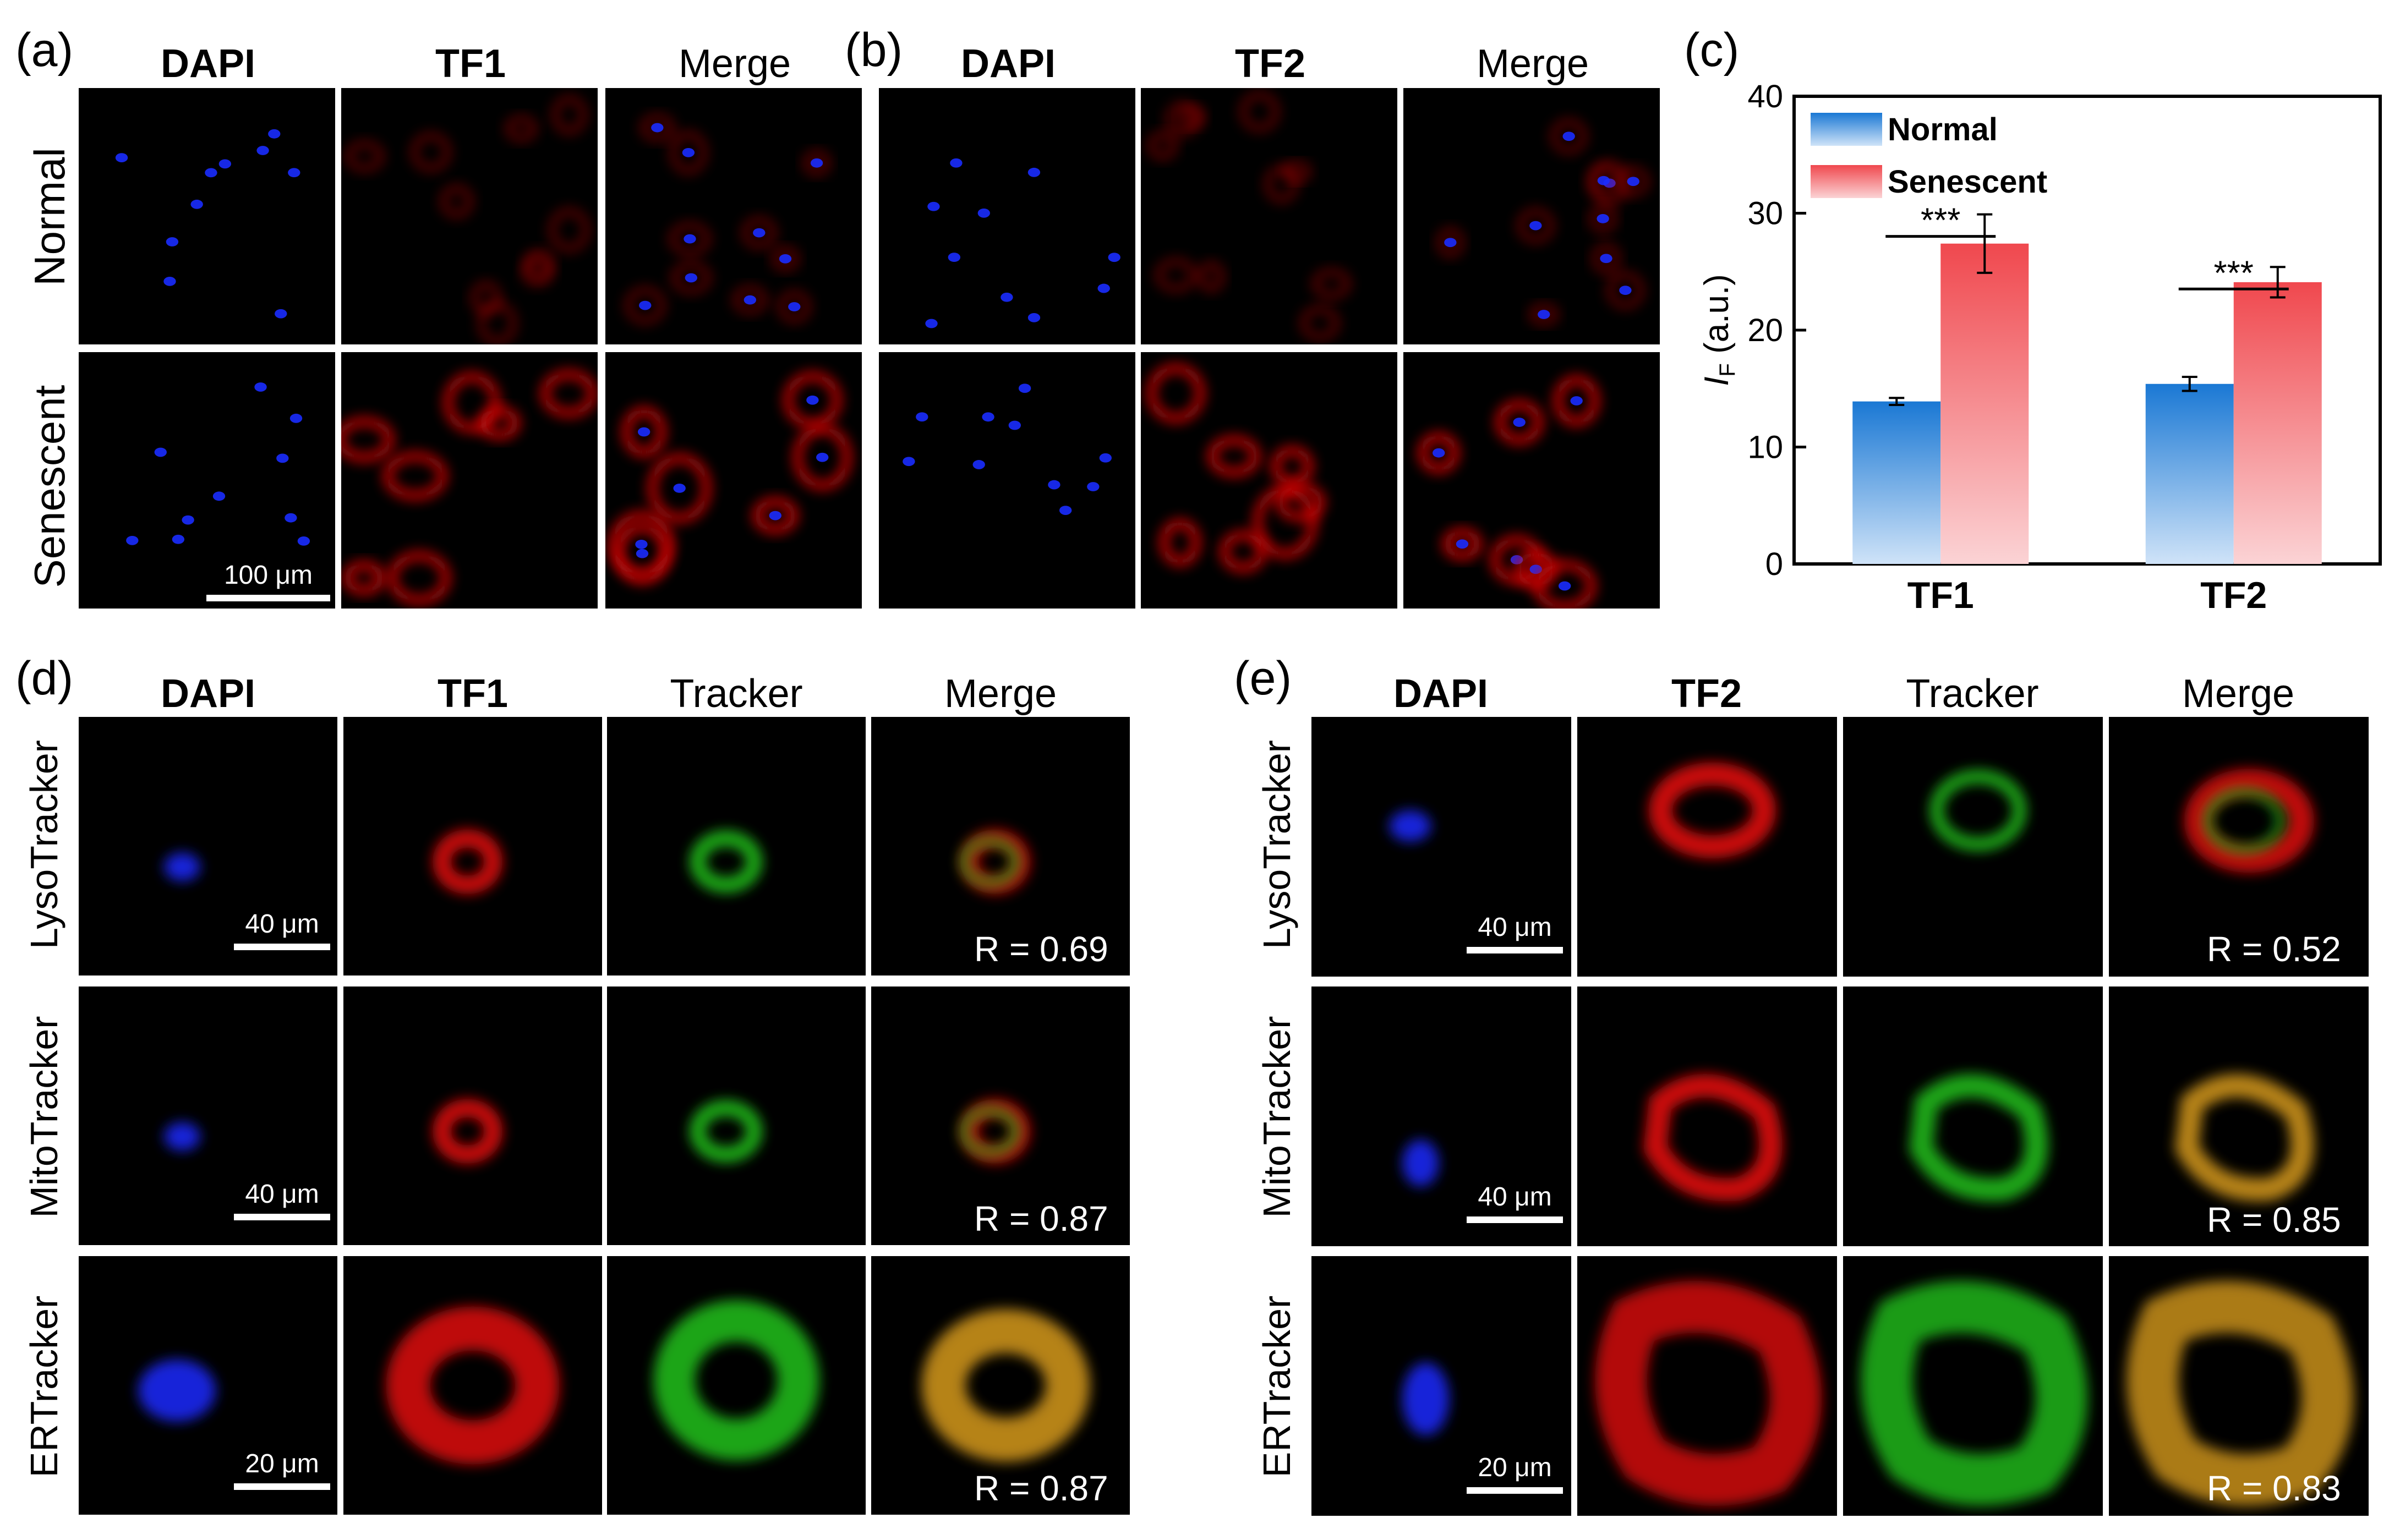 Image resolution: width=2389 pixels, height=1540 pixels. What do you see at coordinates (2189, 474) in the screenshot?
I see `bar-normal-tf2` at bounding box center [2189, 474].